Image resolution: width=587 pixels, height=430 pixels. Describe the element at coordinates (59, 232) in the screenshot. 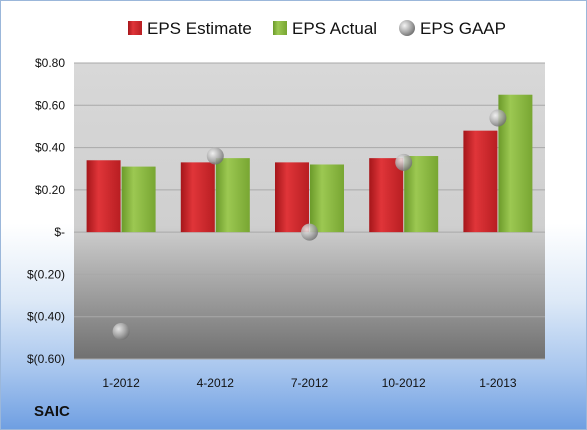

I see `y-tick-label: $-` at that location.